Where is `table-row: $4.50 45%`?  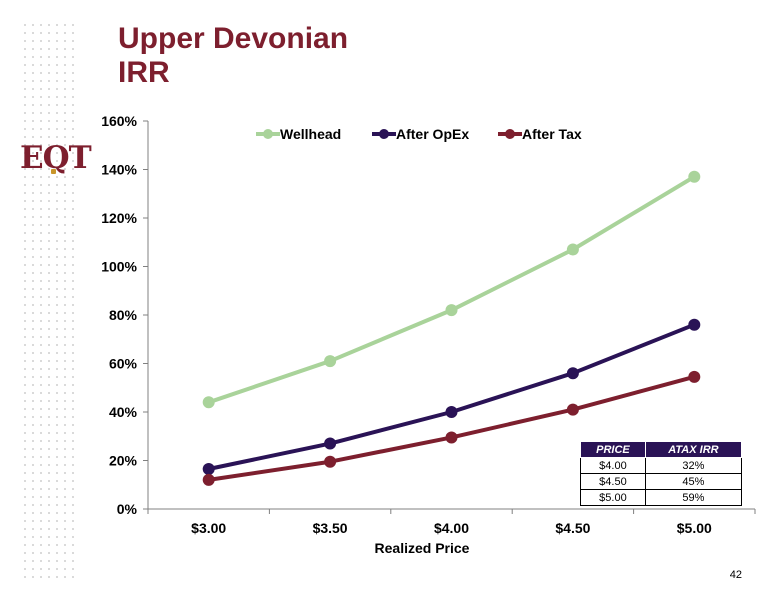
table-row: $4.50 45% is located at coordinates (661, 481).